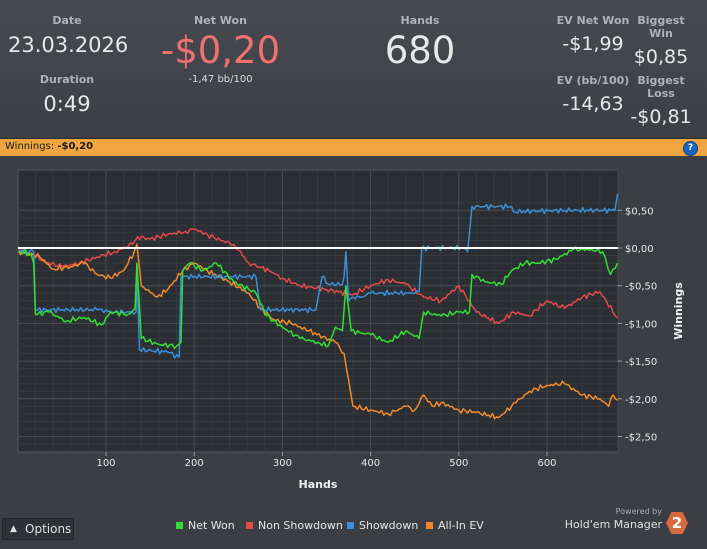 This screenshot has height=549, width=707. What do you see at coordinates (641, 400) in the screenshot?
I see `y-tick-label: -$2,00` at bounding box center [641, 400].